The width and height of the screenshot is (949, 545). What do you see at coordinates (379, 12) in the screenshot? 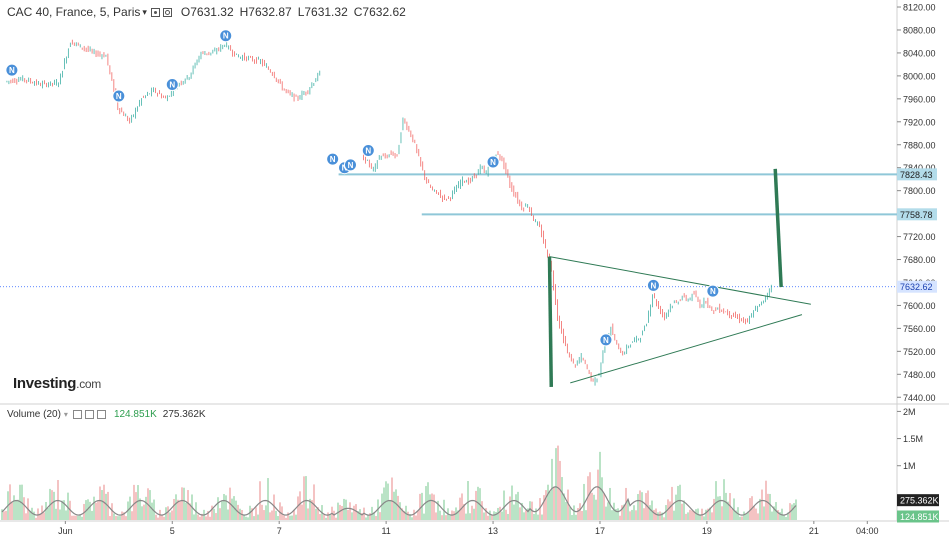
I see `close-value: C7632.62` at bounding box center [379, 12].